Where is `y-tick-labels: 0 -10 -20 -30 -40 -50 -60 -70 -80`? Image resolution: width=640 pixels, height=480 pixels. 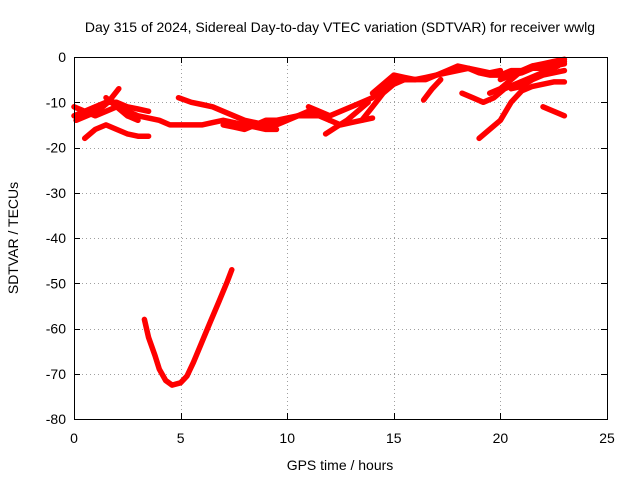
y-tick-labels: 0 -10 -20 -30 -40 -50 -60 -70 -80 is located at coordinates (56, 238).